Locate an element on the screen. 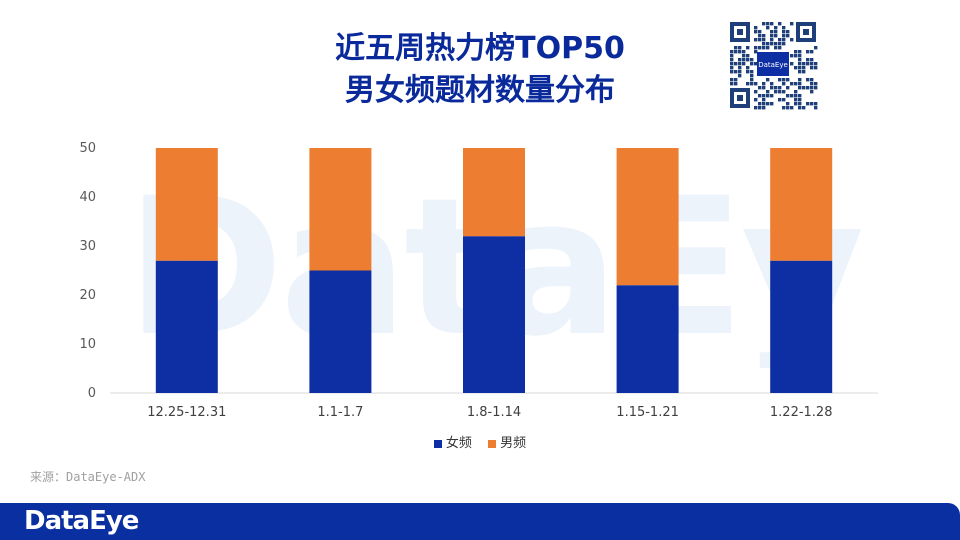 The height and width of the screenshot is (540, 960). y-tick-label: 0 is located at coordinates (92, 393).